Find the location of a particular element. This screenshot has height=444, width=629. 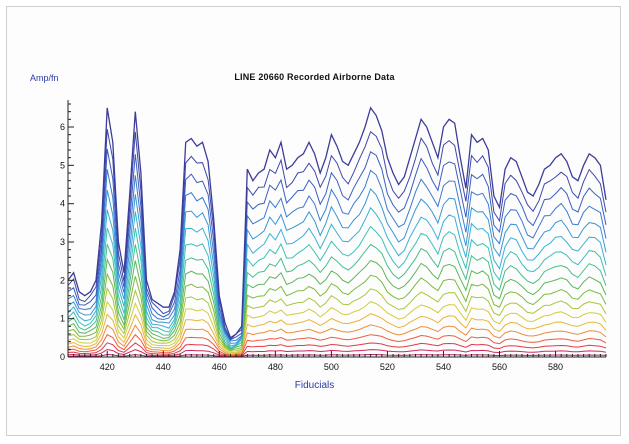

x-tick-label: 480 is located at coordinates (275, 367).